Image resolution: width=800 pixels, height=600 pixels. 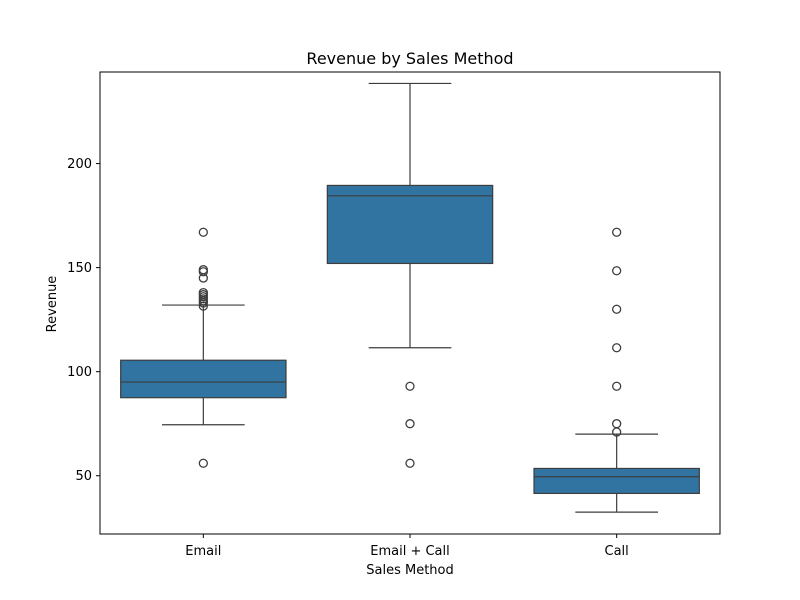 What do you see at coordinates (79, 372) in the screenshot?
I see `y-tick-label: 100` at bounding box center [79, 372].